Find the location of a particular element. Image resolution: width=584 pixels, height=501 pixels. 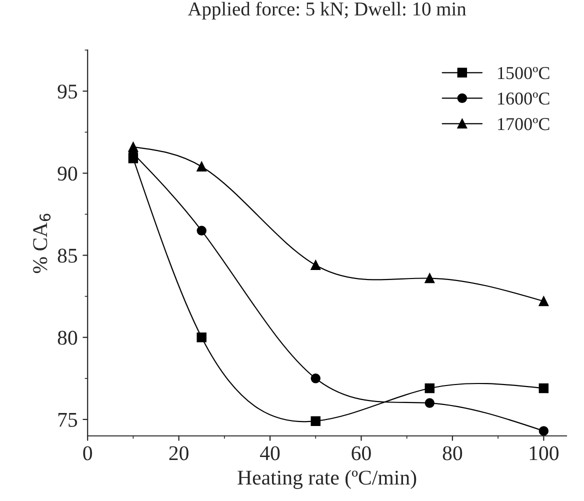

y-axis-title: % CA$_{6}$ is located at coordinates (42, 244).